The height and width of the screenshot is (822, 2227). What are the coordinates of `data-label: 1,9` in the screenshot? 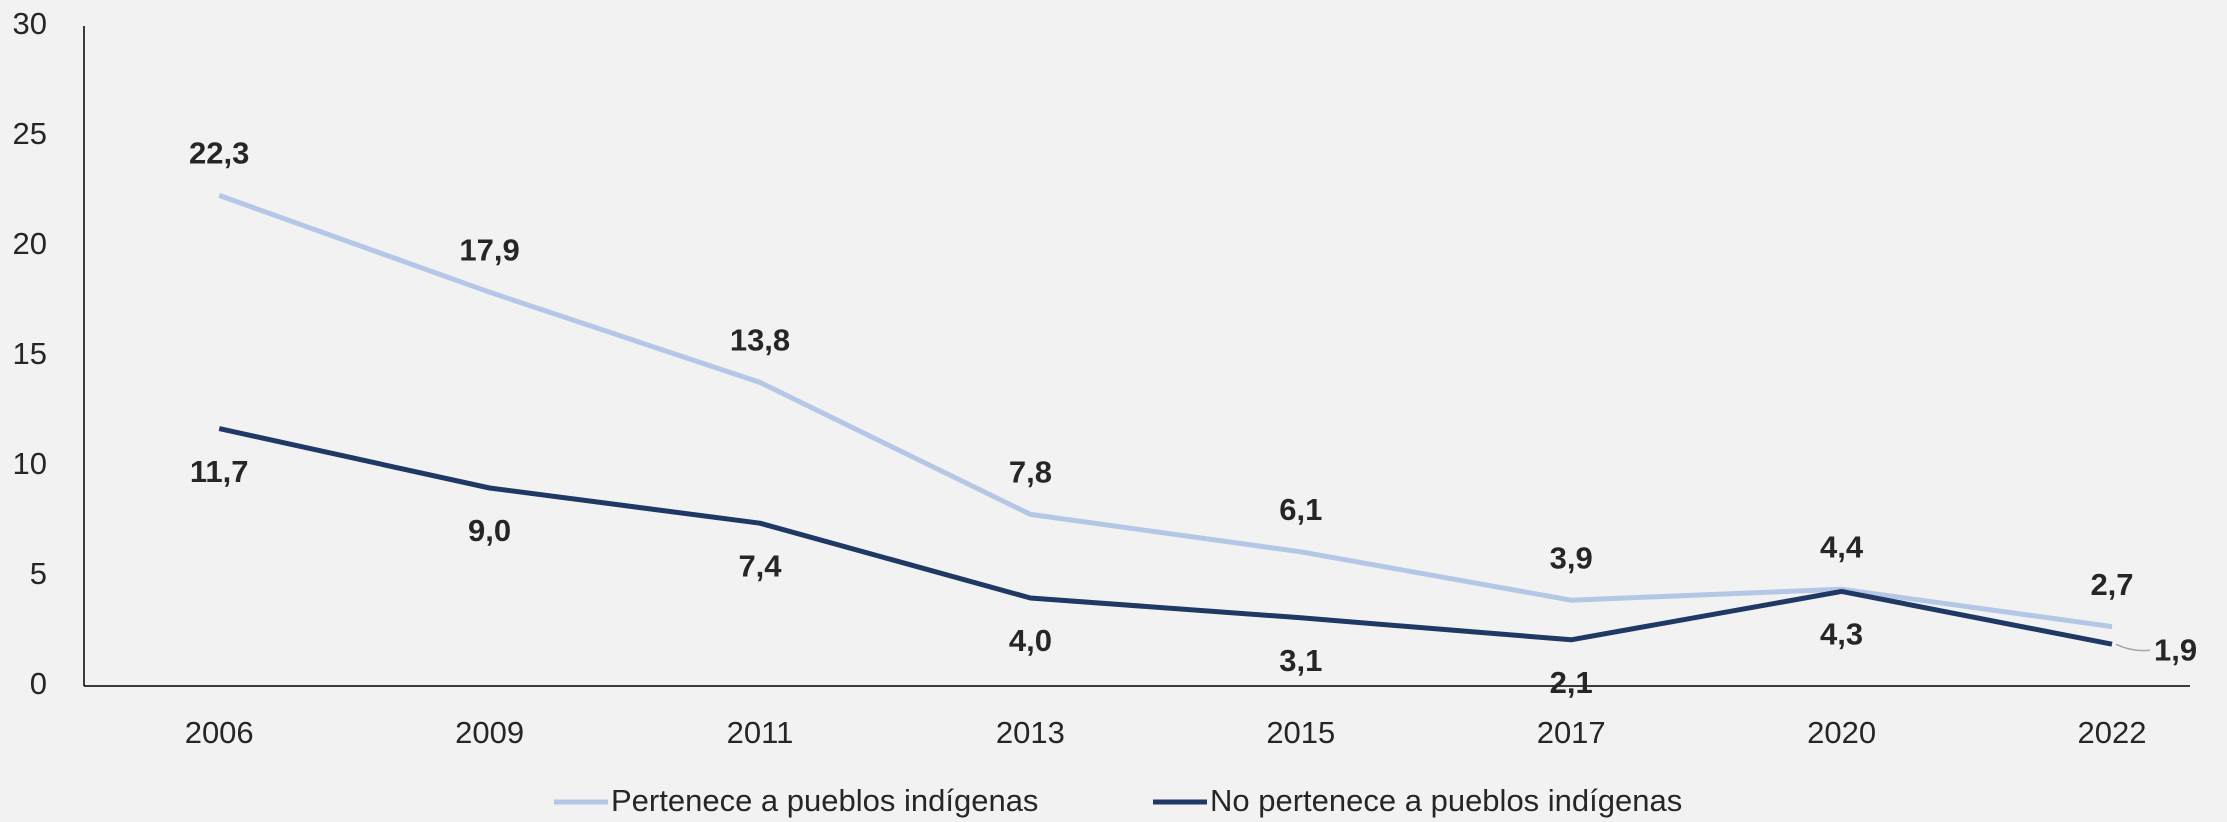 It's located at (2175, 649).